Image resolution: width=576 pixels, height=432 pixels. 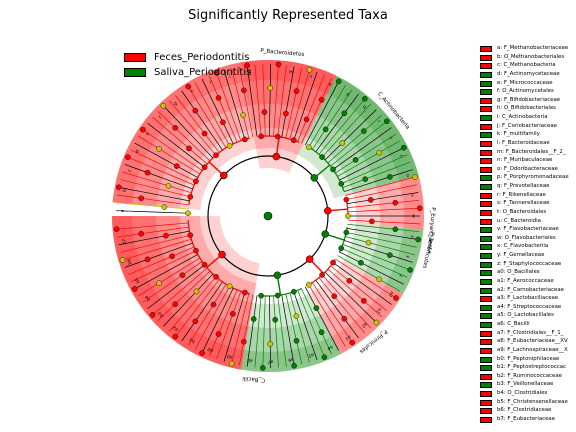 I want to click on branch-leaf-42-L5, so click(x=351, y=103).